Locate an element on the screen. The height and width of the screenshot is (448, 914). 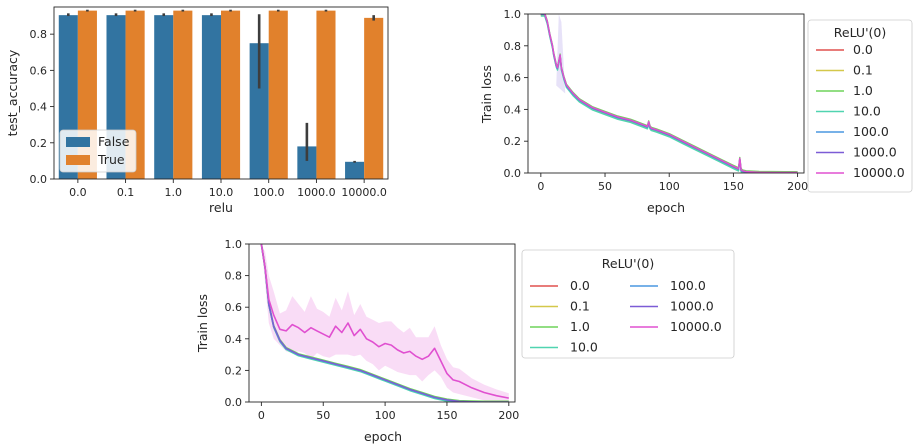
x-tick-label-10.0: 10.0 is located at coordinates (221, 192).